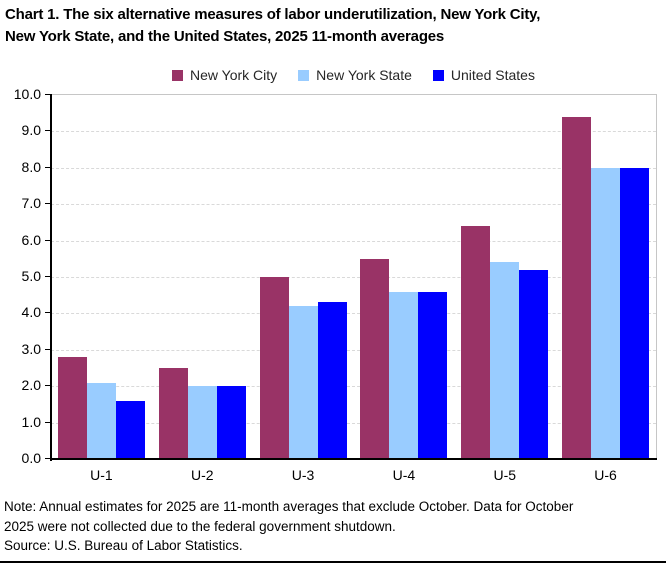  I want to click on y-axis-line, so click(51, 277).